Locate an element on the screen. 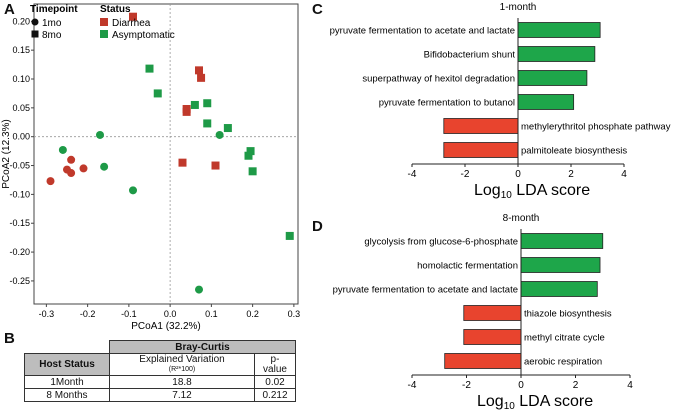  y-tick-label: -0.15 is located at coordinates (19, 223).